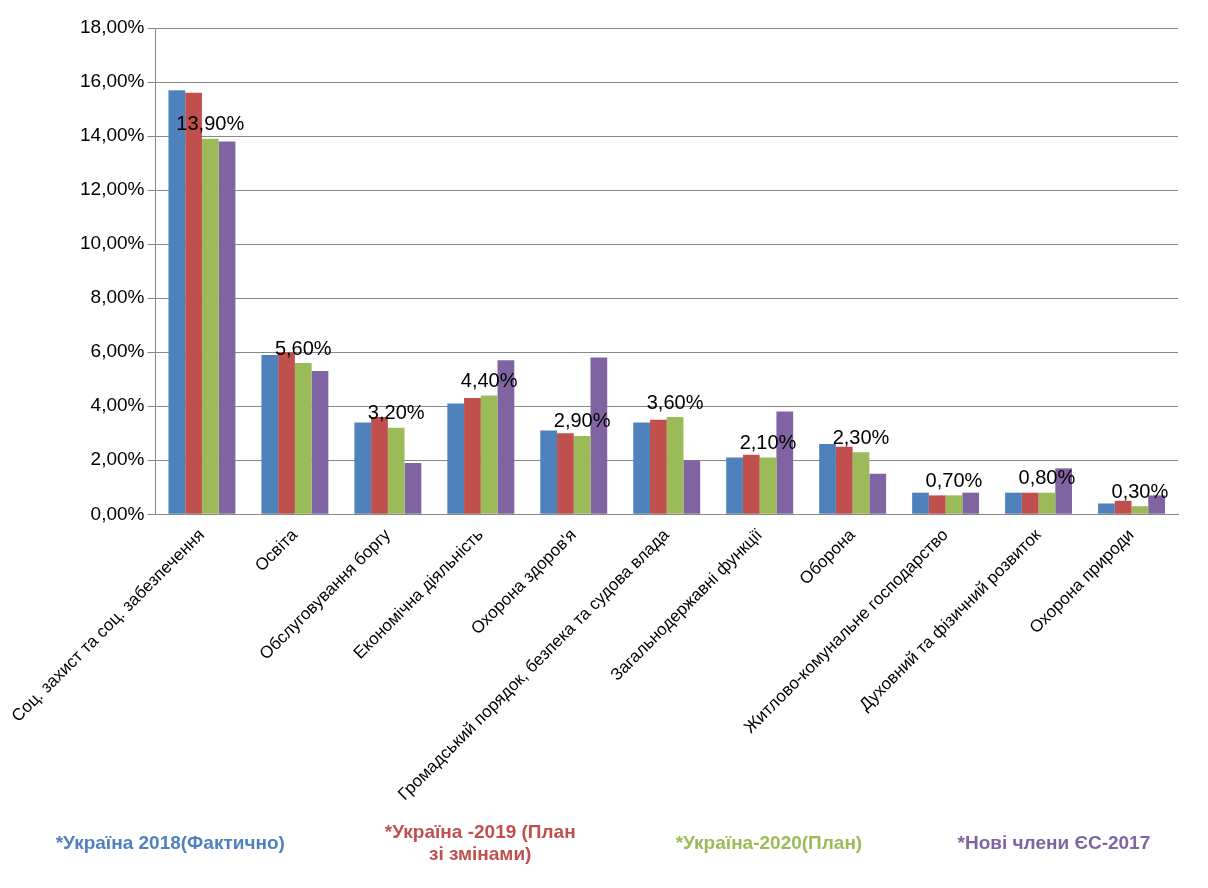  I want to click on text: *Нові члени ЄС-2017, so click(1054, 843).